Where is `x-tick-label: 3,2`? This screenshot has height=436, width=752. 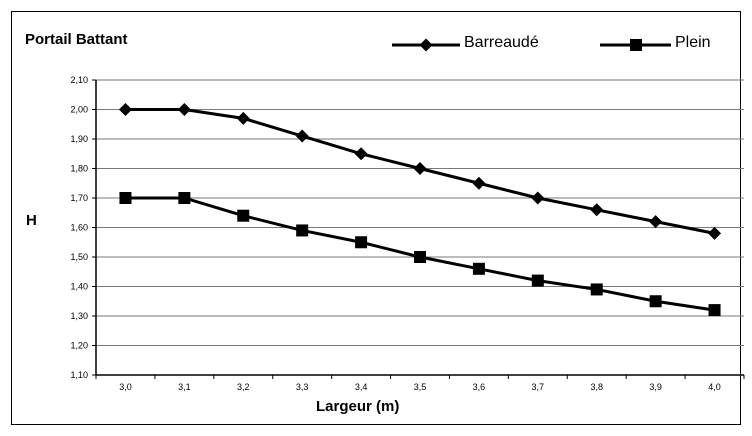 x-tick-label: 3,2 is located at coordinates (243, 387).